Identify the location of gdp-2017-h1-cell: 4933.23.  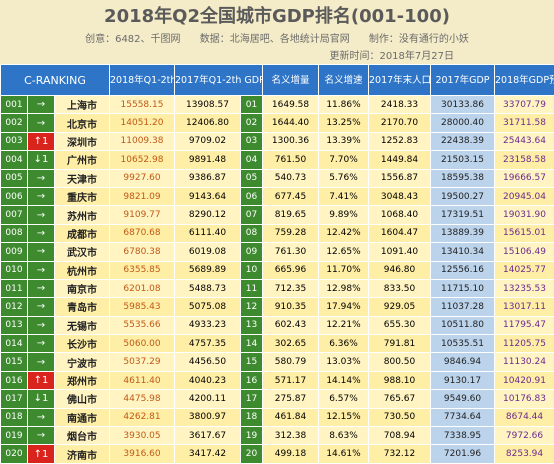
(208, 325).